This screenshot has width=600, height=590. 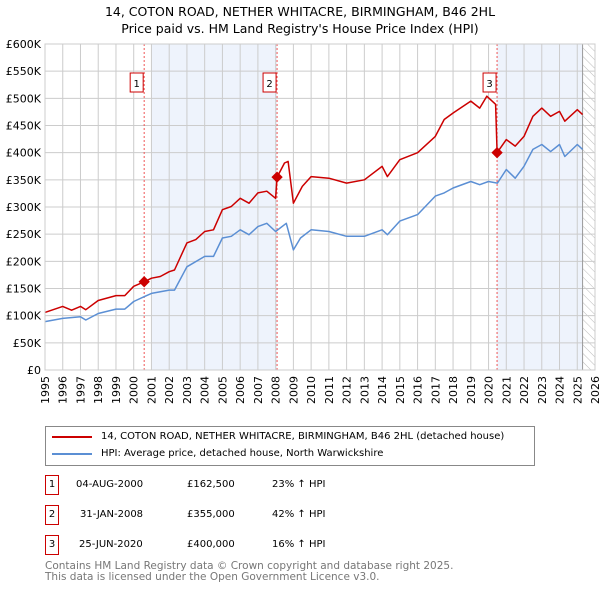 I want to click on sale-price: £400,000, so click(x=211, y=544).